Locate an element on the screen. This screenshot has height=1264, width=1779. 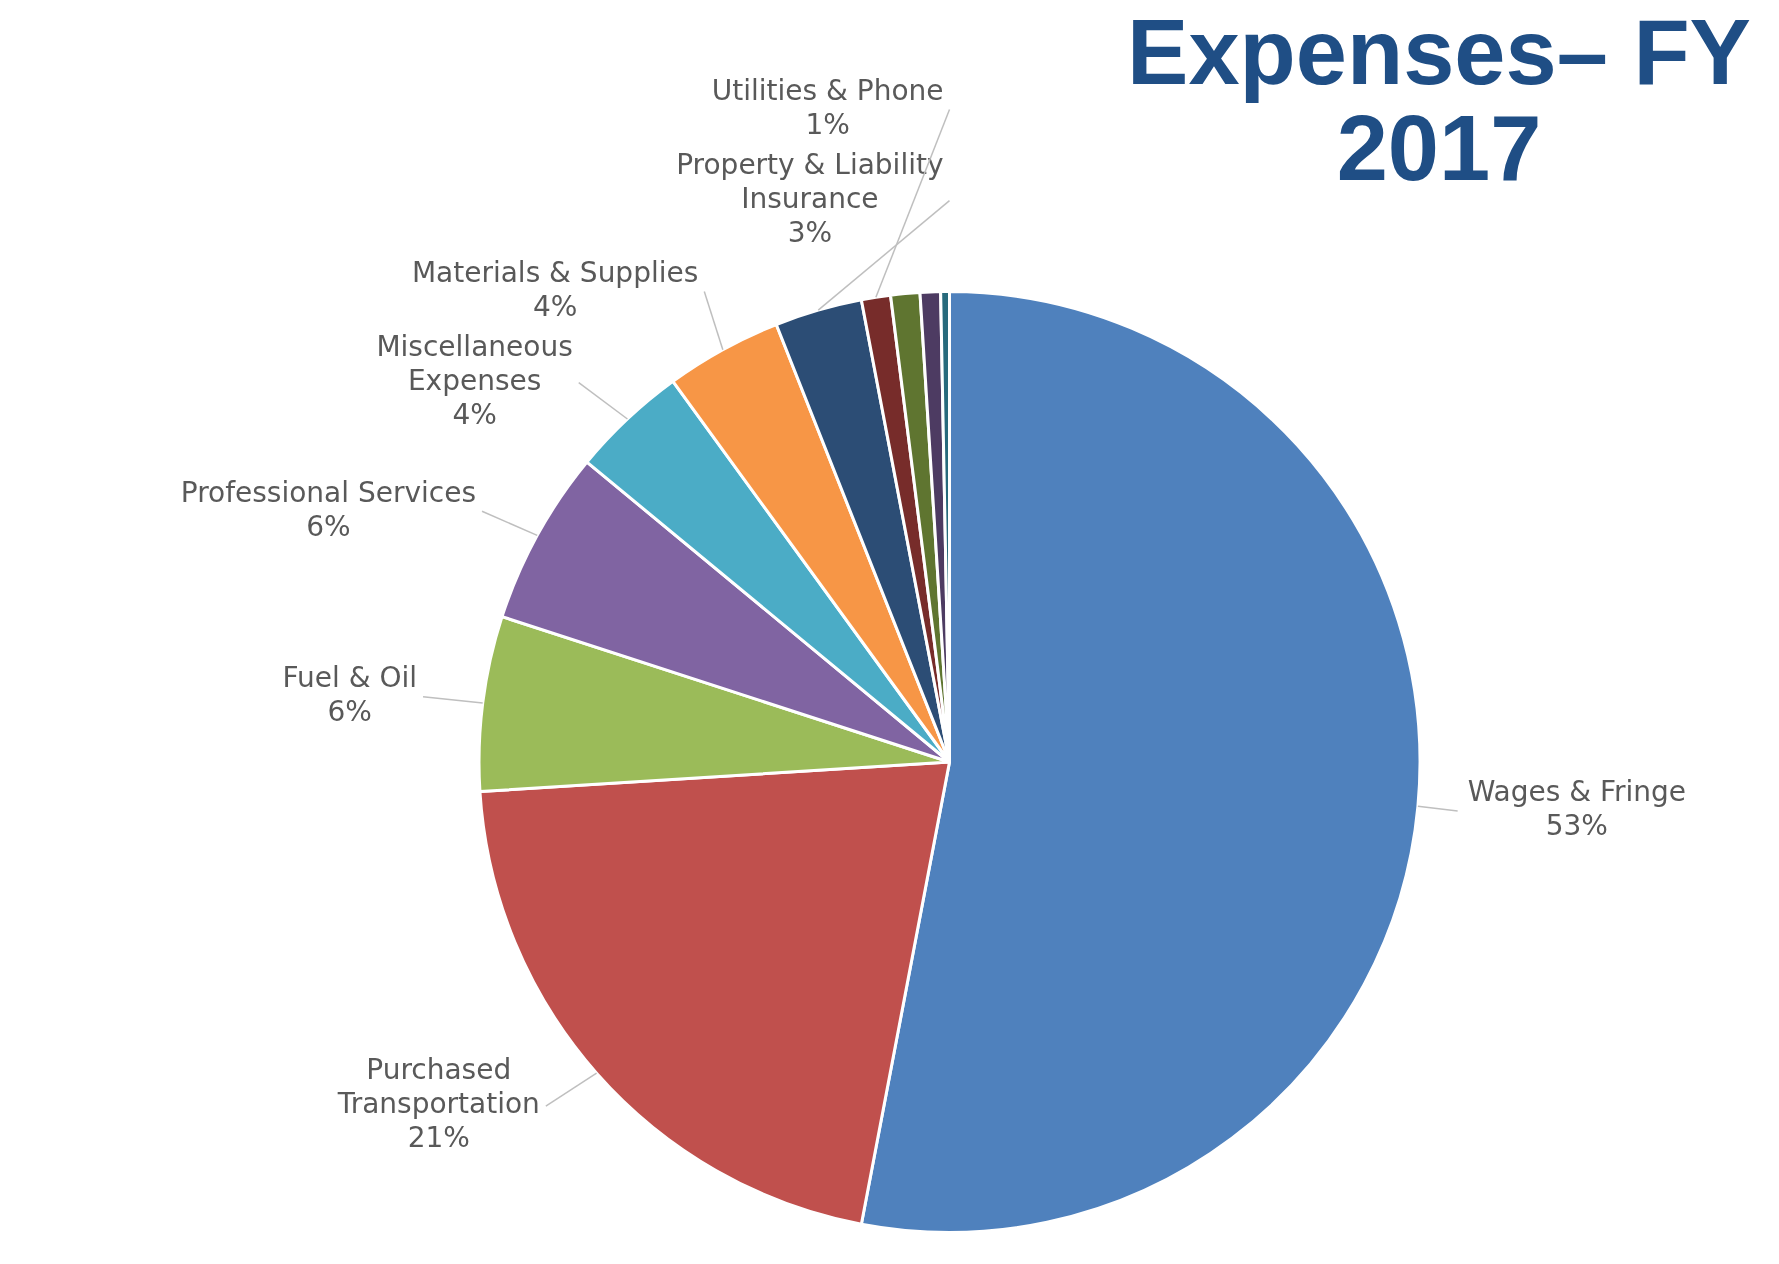
chart-title: Expenses– FY 2017 is located at coordinates (1439, 100).